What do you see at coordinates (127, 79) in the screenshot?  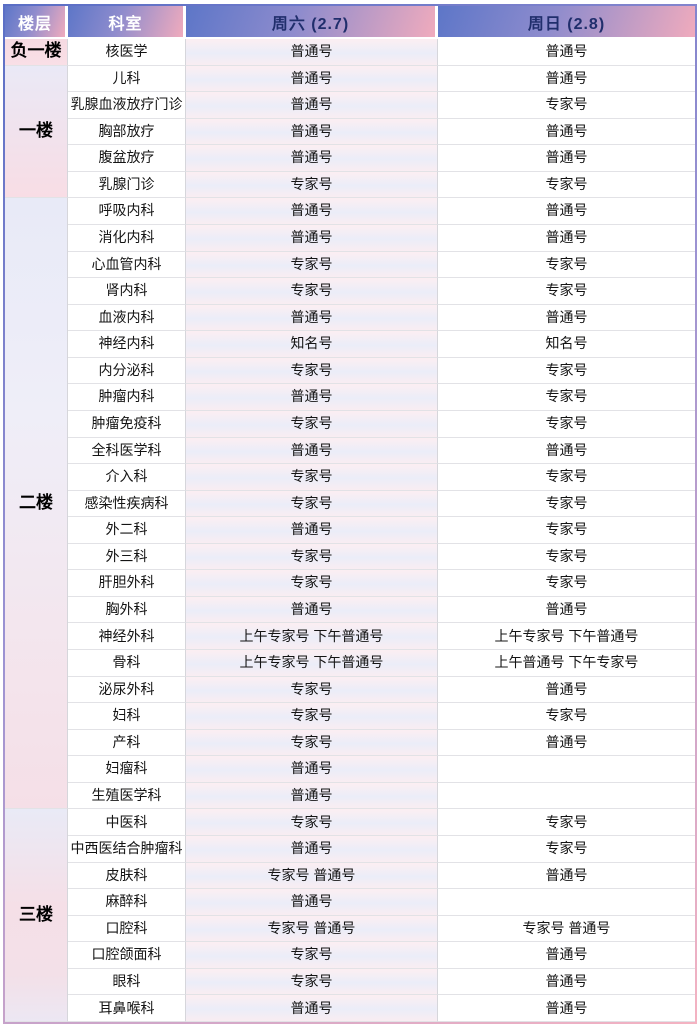 I see `department-cell: 儿科` at bounding box center [127, 79].